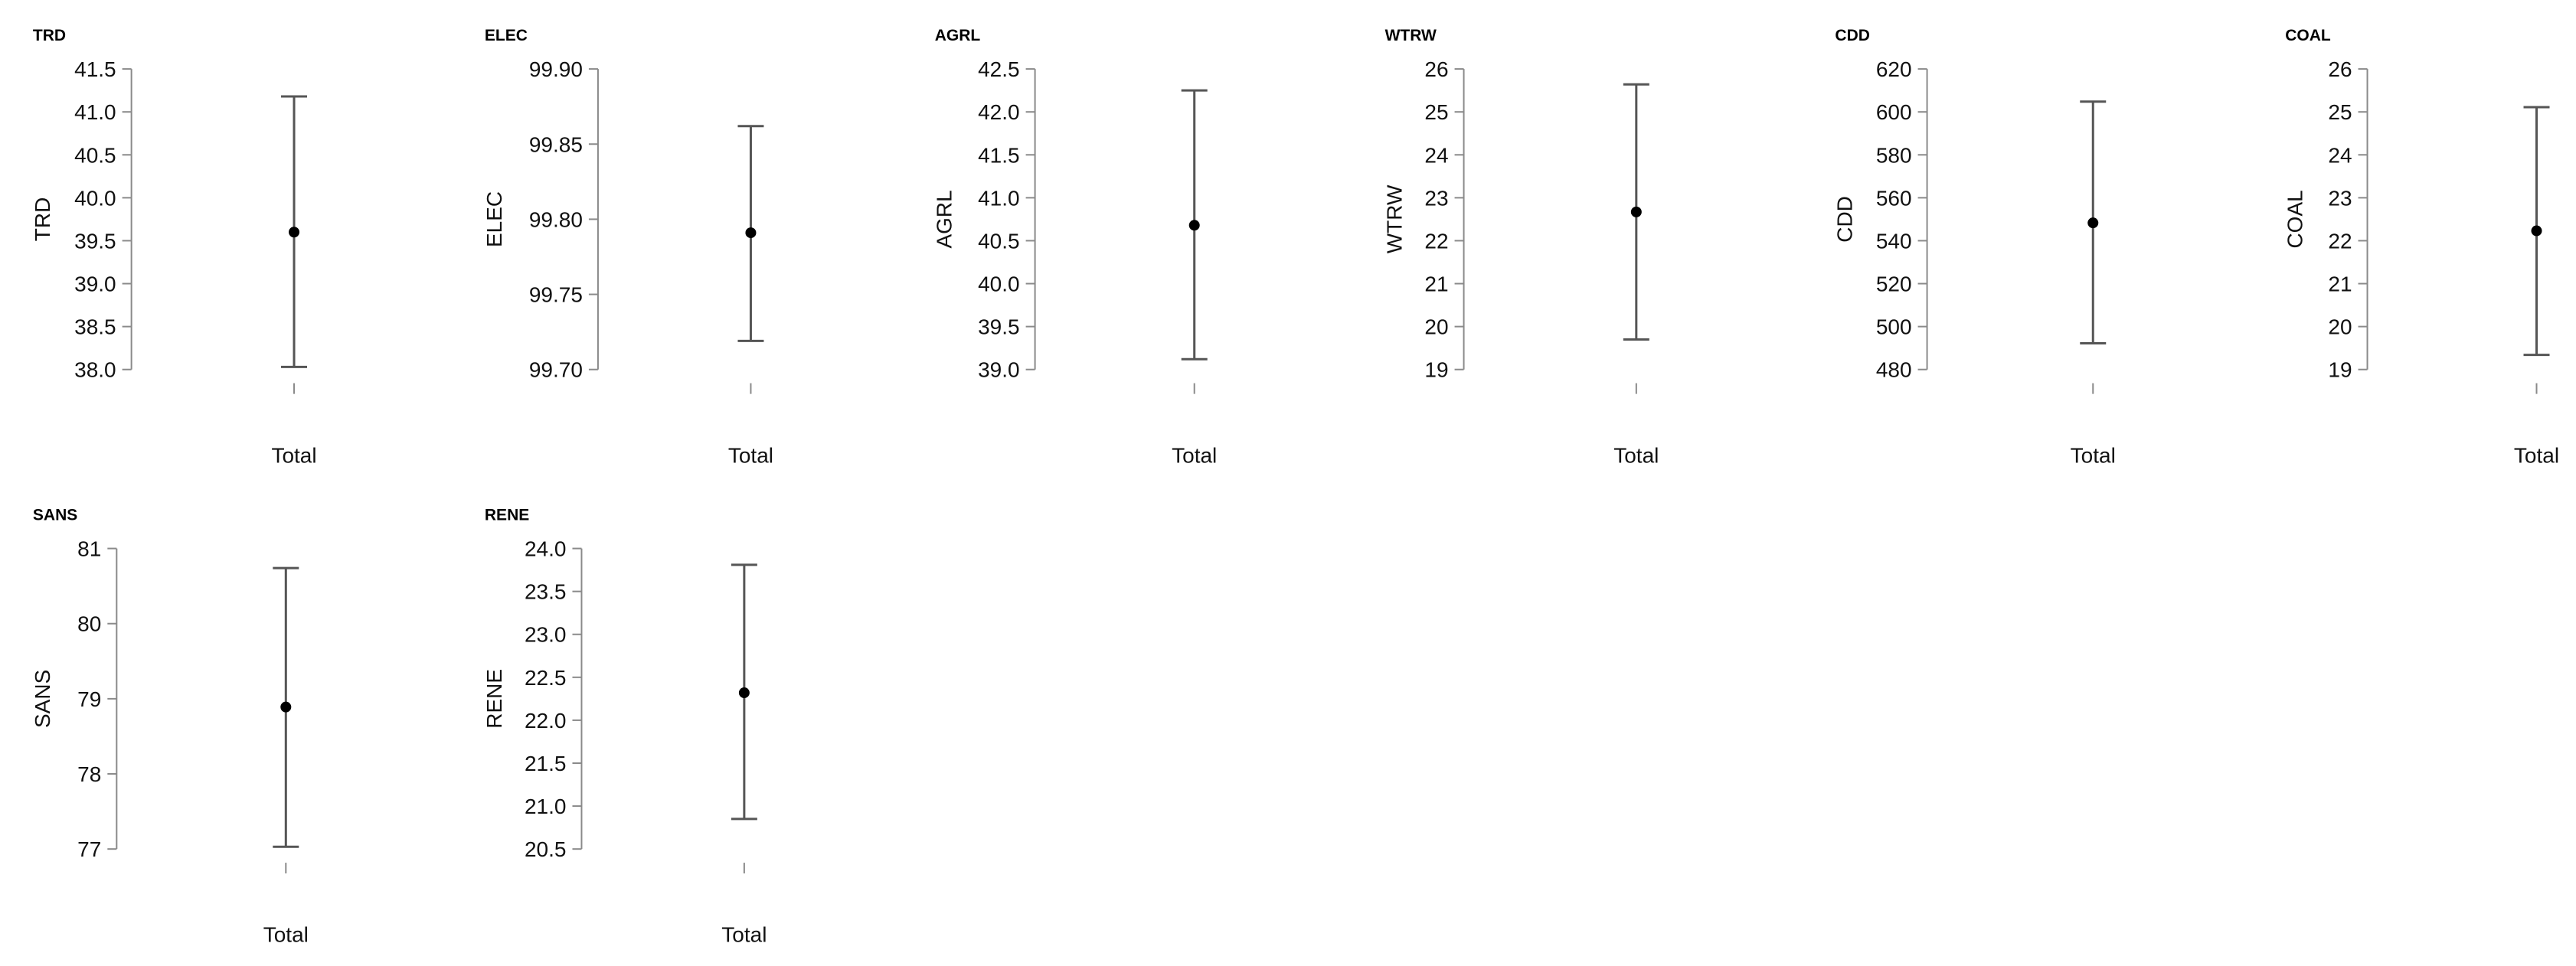 The width and height of the screenshot is (2576, 966). I want to click on y-tick-label-rene: 21.0, so click(546, 806).